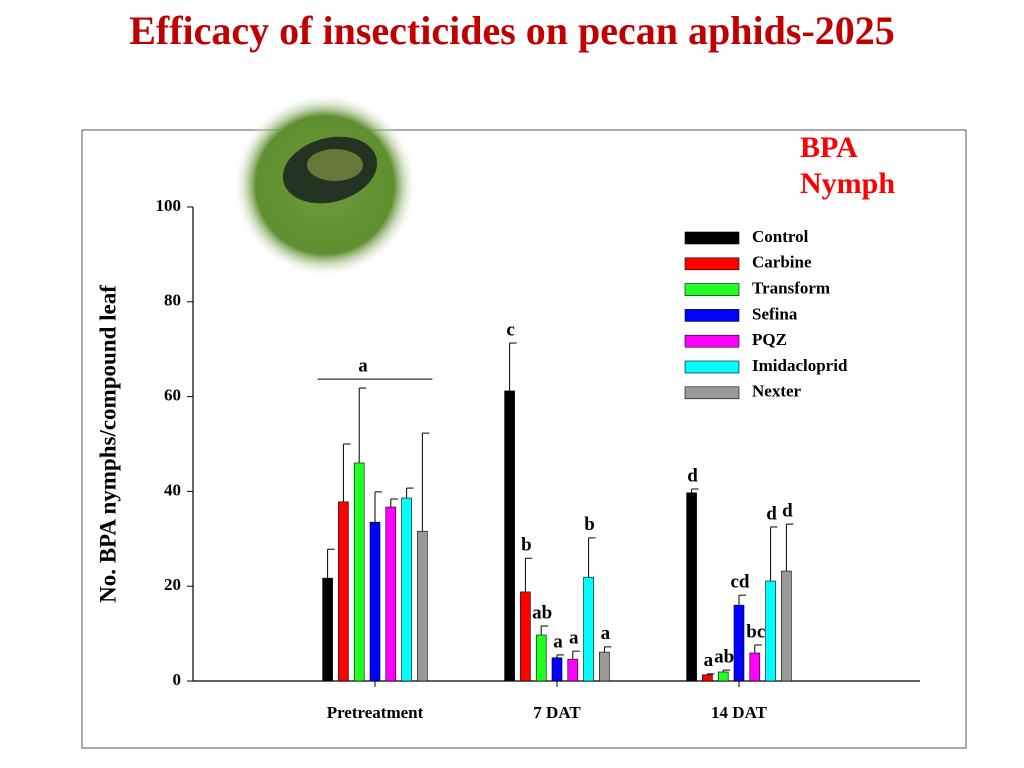 The width and height of the screenshot is (1024, 768). Describe the element at coordinates (800, 365) in the screenshot. I see `legend-label: Imidacloprid` at that location.